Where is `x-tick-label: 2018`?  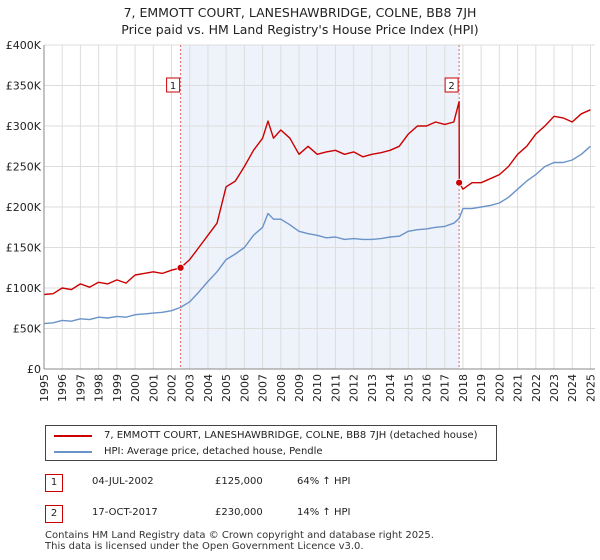 x-tick-label: 2018 is located at coordinates (463, 388).